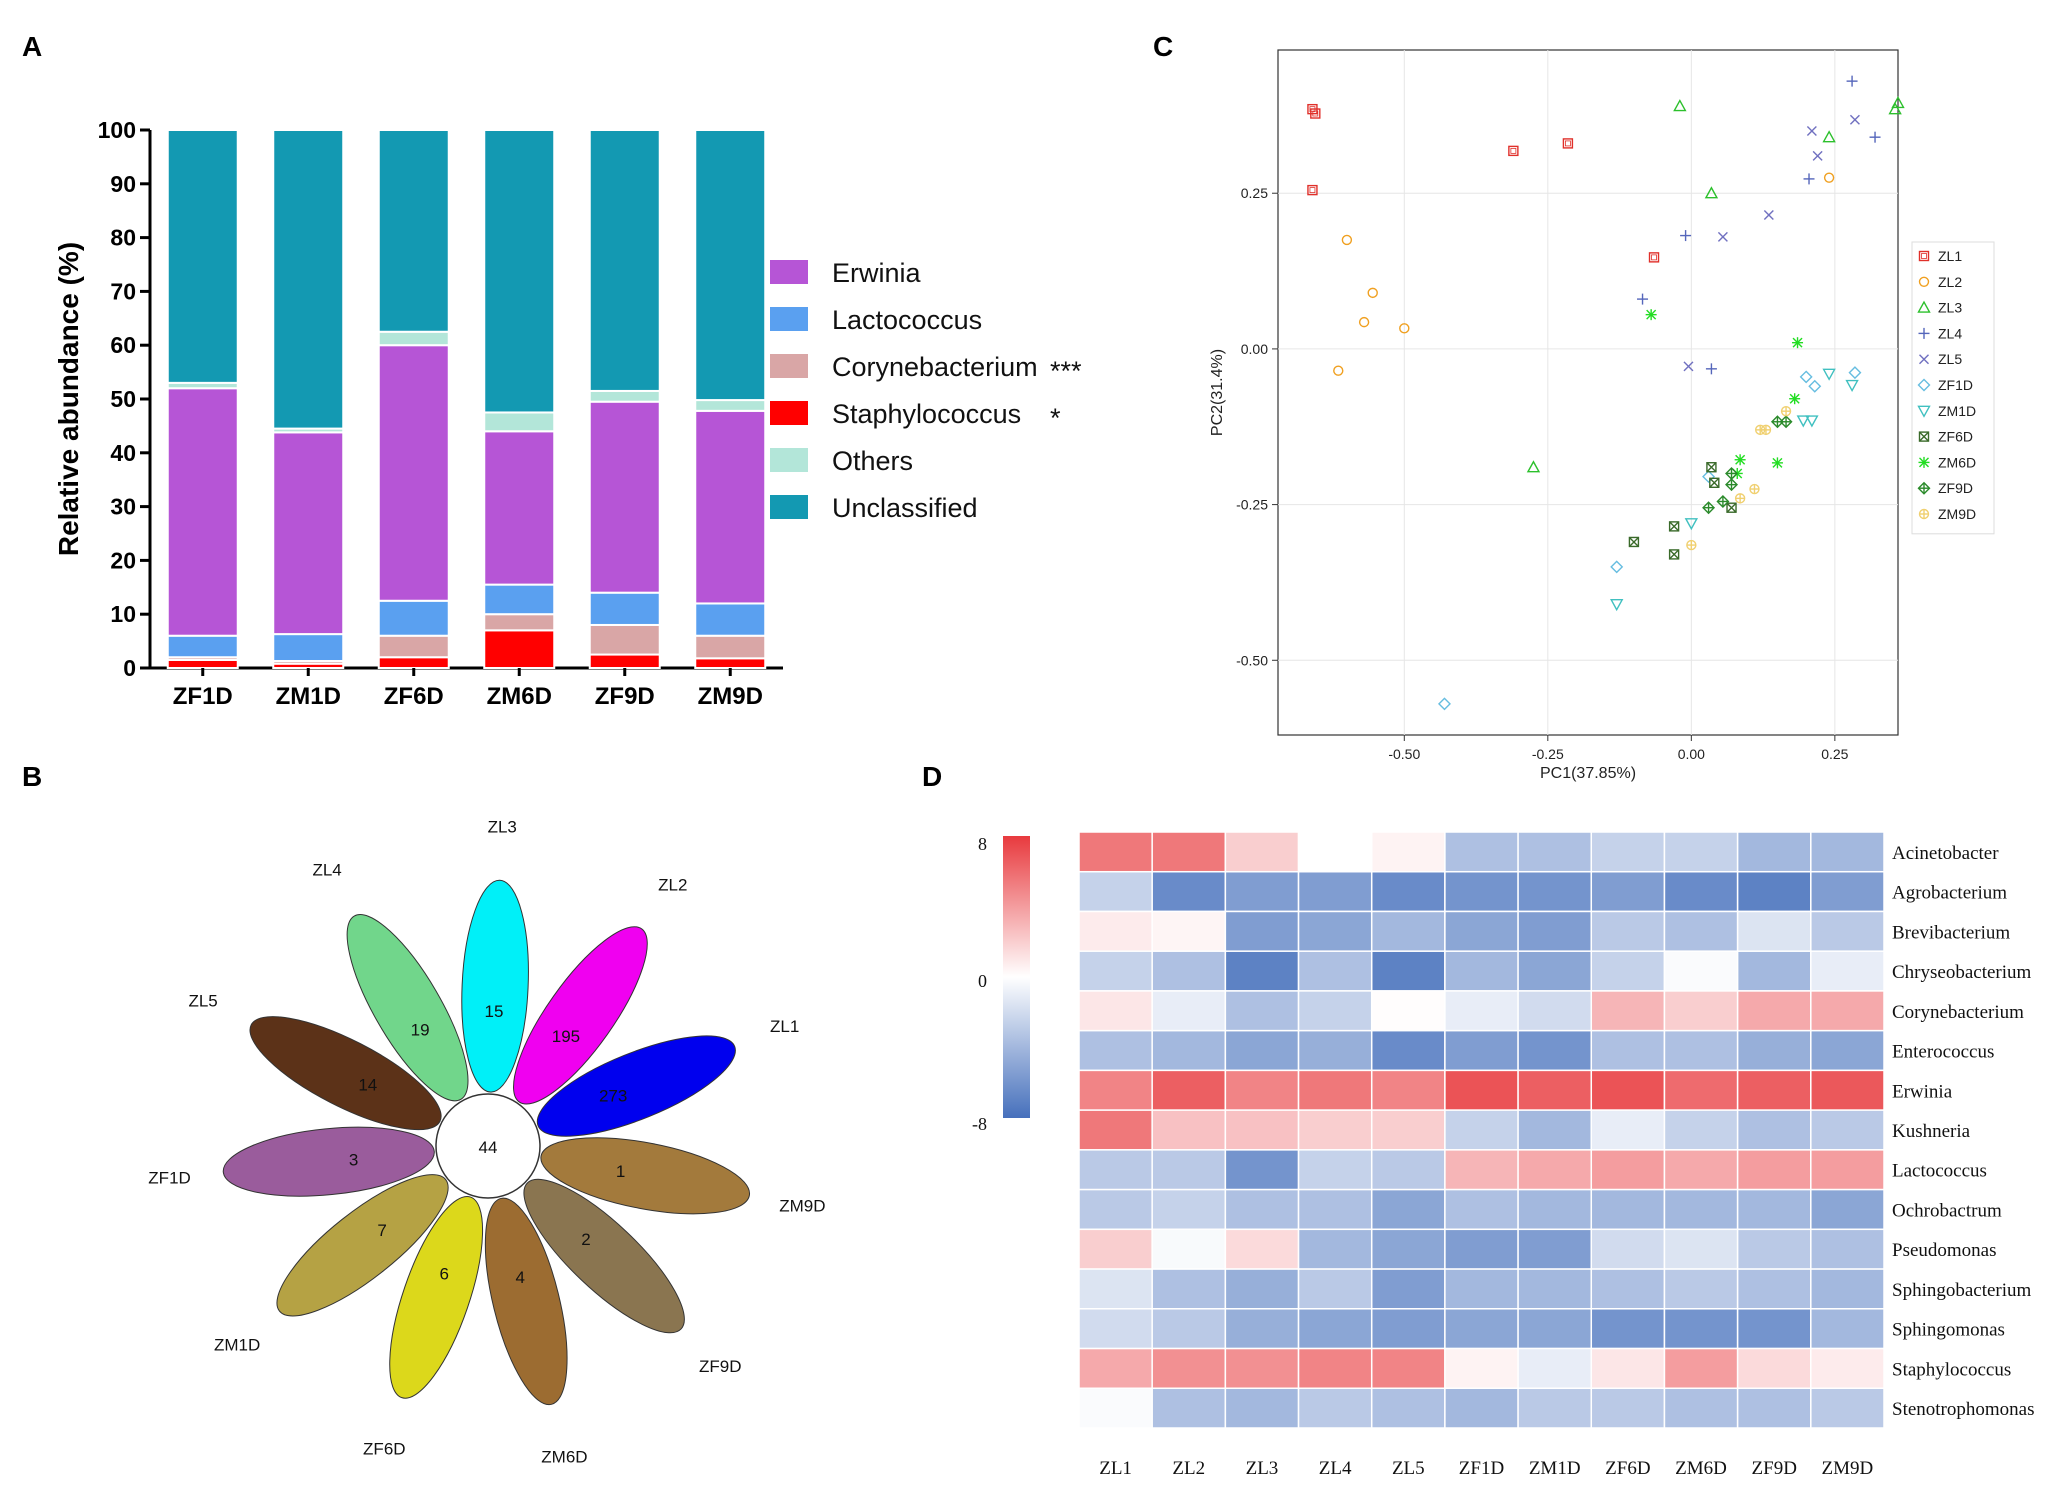  What do you see at coordinates (877, 273) in the screenshot?
I see `legend-label-erwinia: Erwinia` at bounding box center [877, 273].